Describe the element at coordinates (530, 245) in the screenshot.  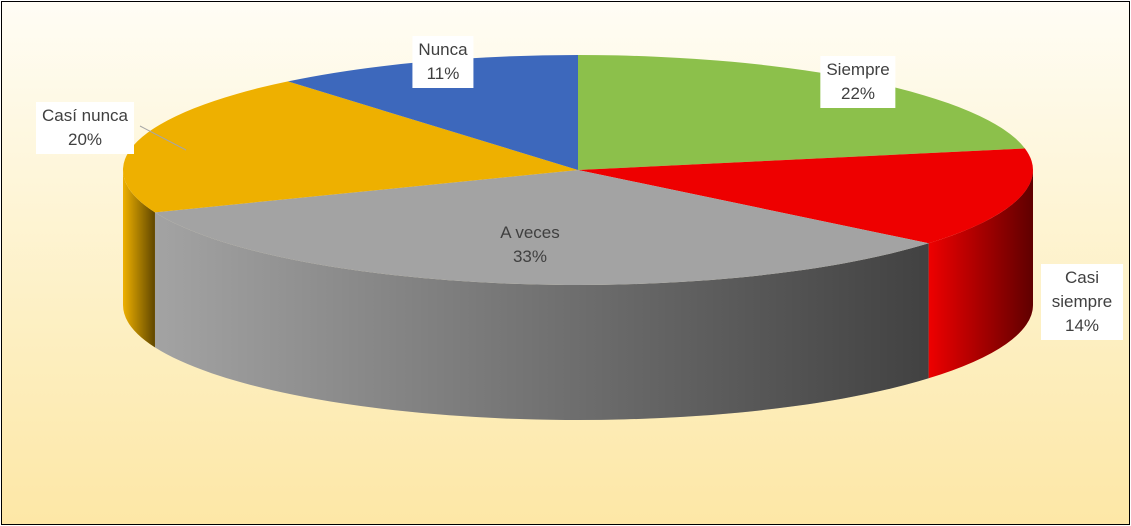
I see `data-label: A veces 33%` at that location.